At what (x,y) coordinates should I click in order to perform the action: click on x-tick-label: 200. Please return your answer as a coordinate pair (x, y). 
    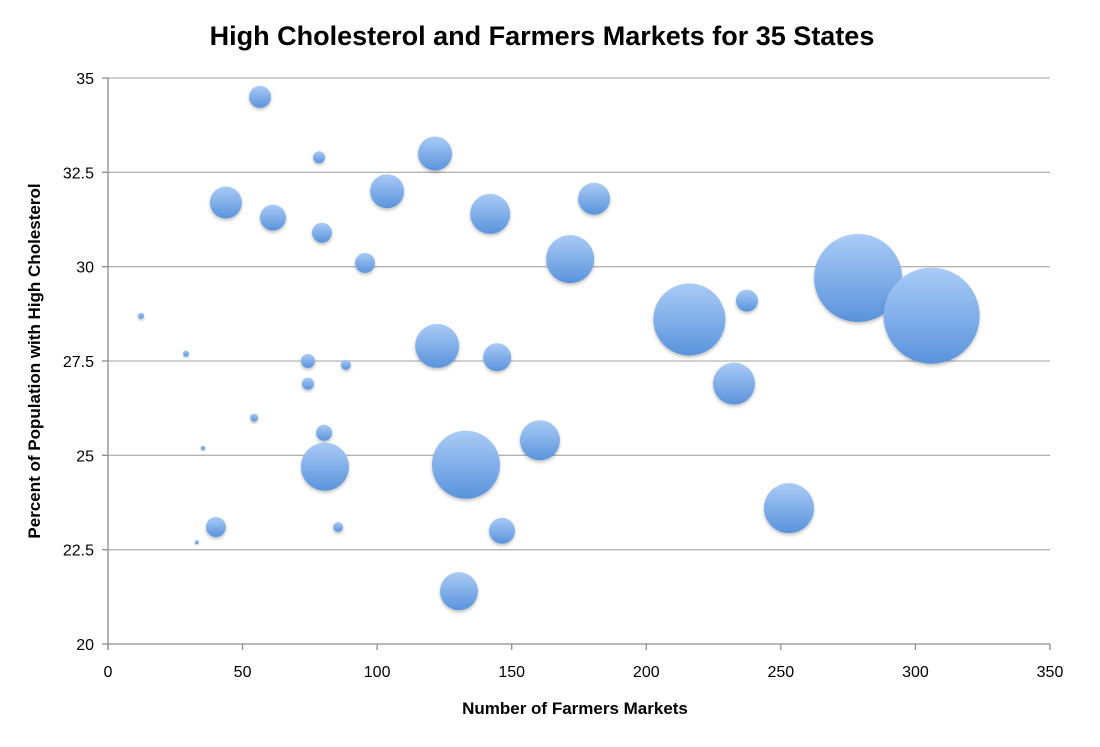
    Looking at the image, I should click on (646, 672).